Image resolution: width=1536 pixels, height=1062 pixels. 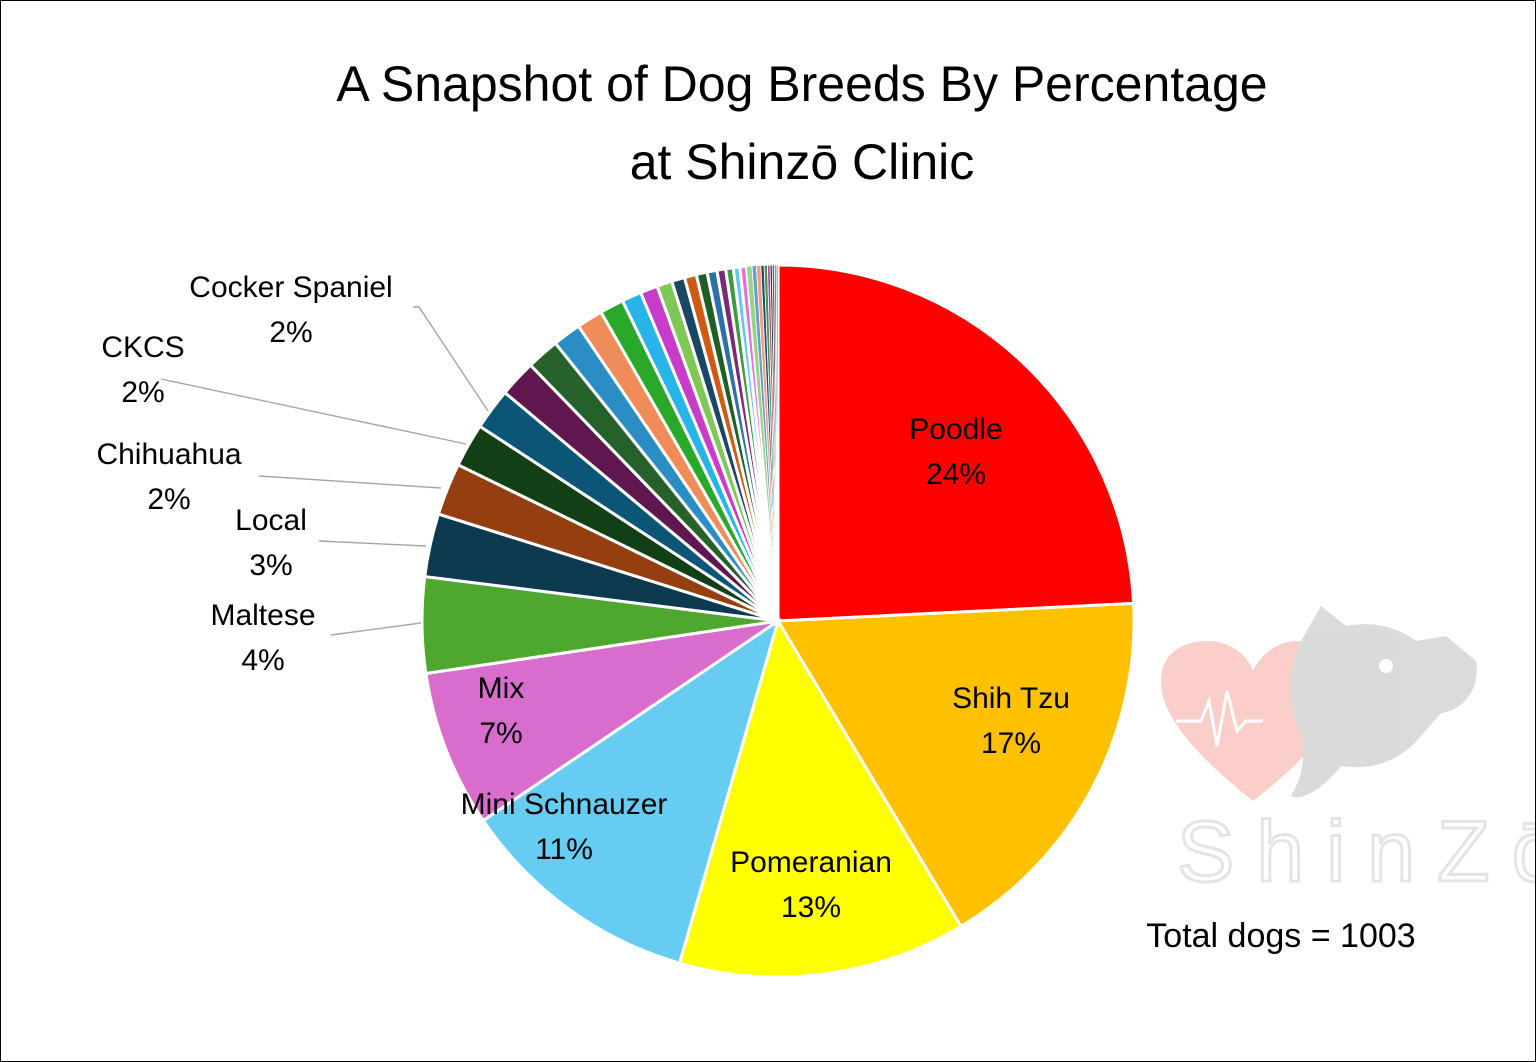 What do you see at coordinates (1280, 936) in the screenshot?
I see `total-dogs-annotation: Total dogs = 1003` at bounding box center [1280, 936].